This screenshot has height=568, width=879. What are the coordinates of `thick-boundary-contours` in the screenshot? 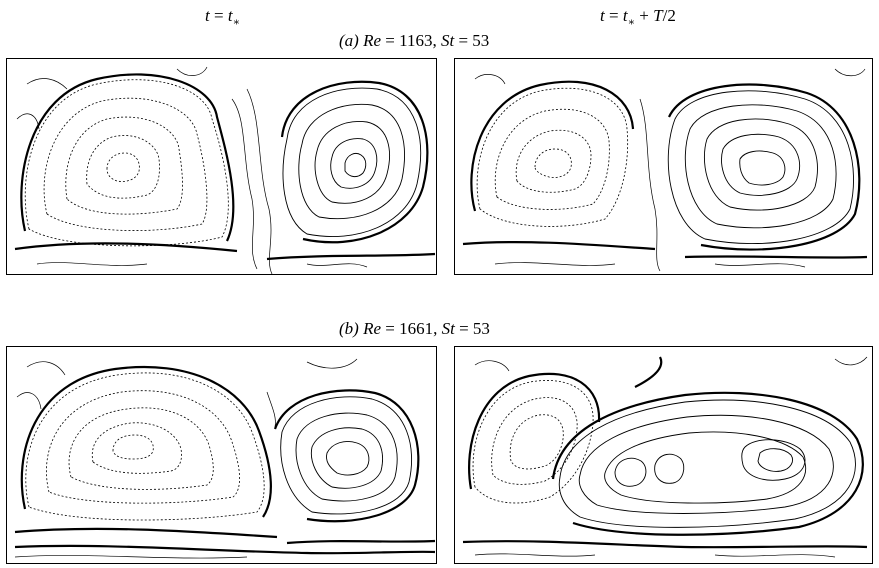 It's located at (665, 169).